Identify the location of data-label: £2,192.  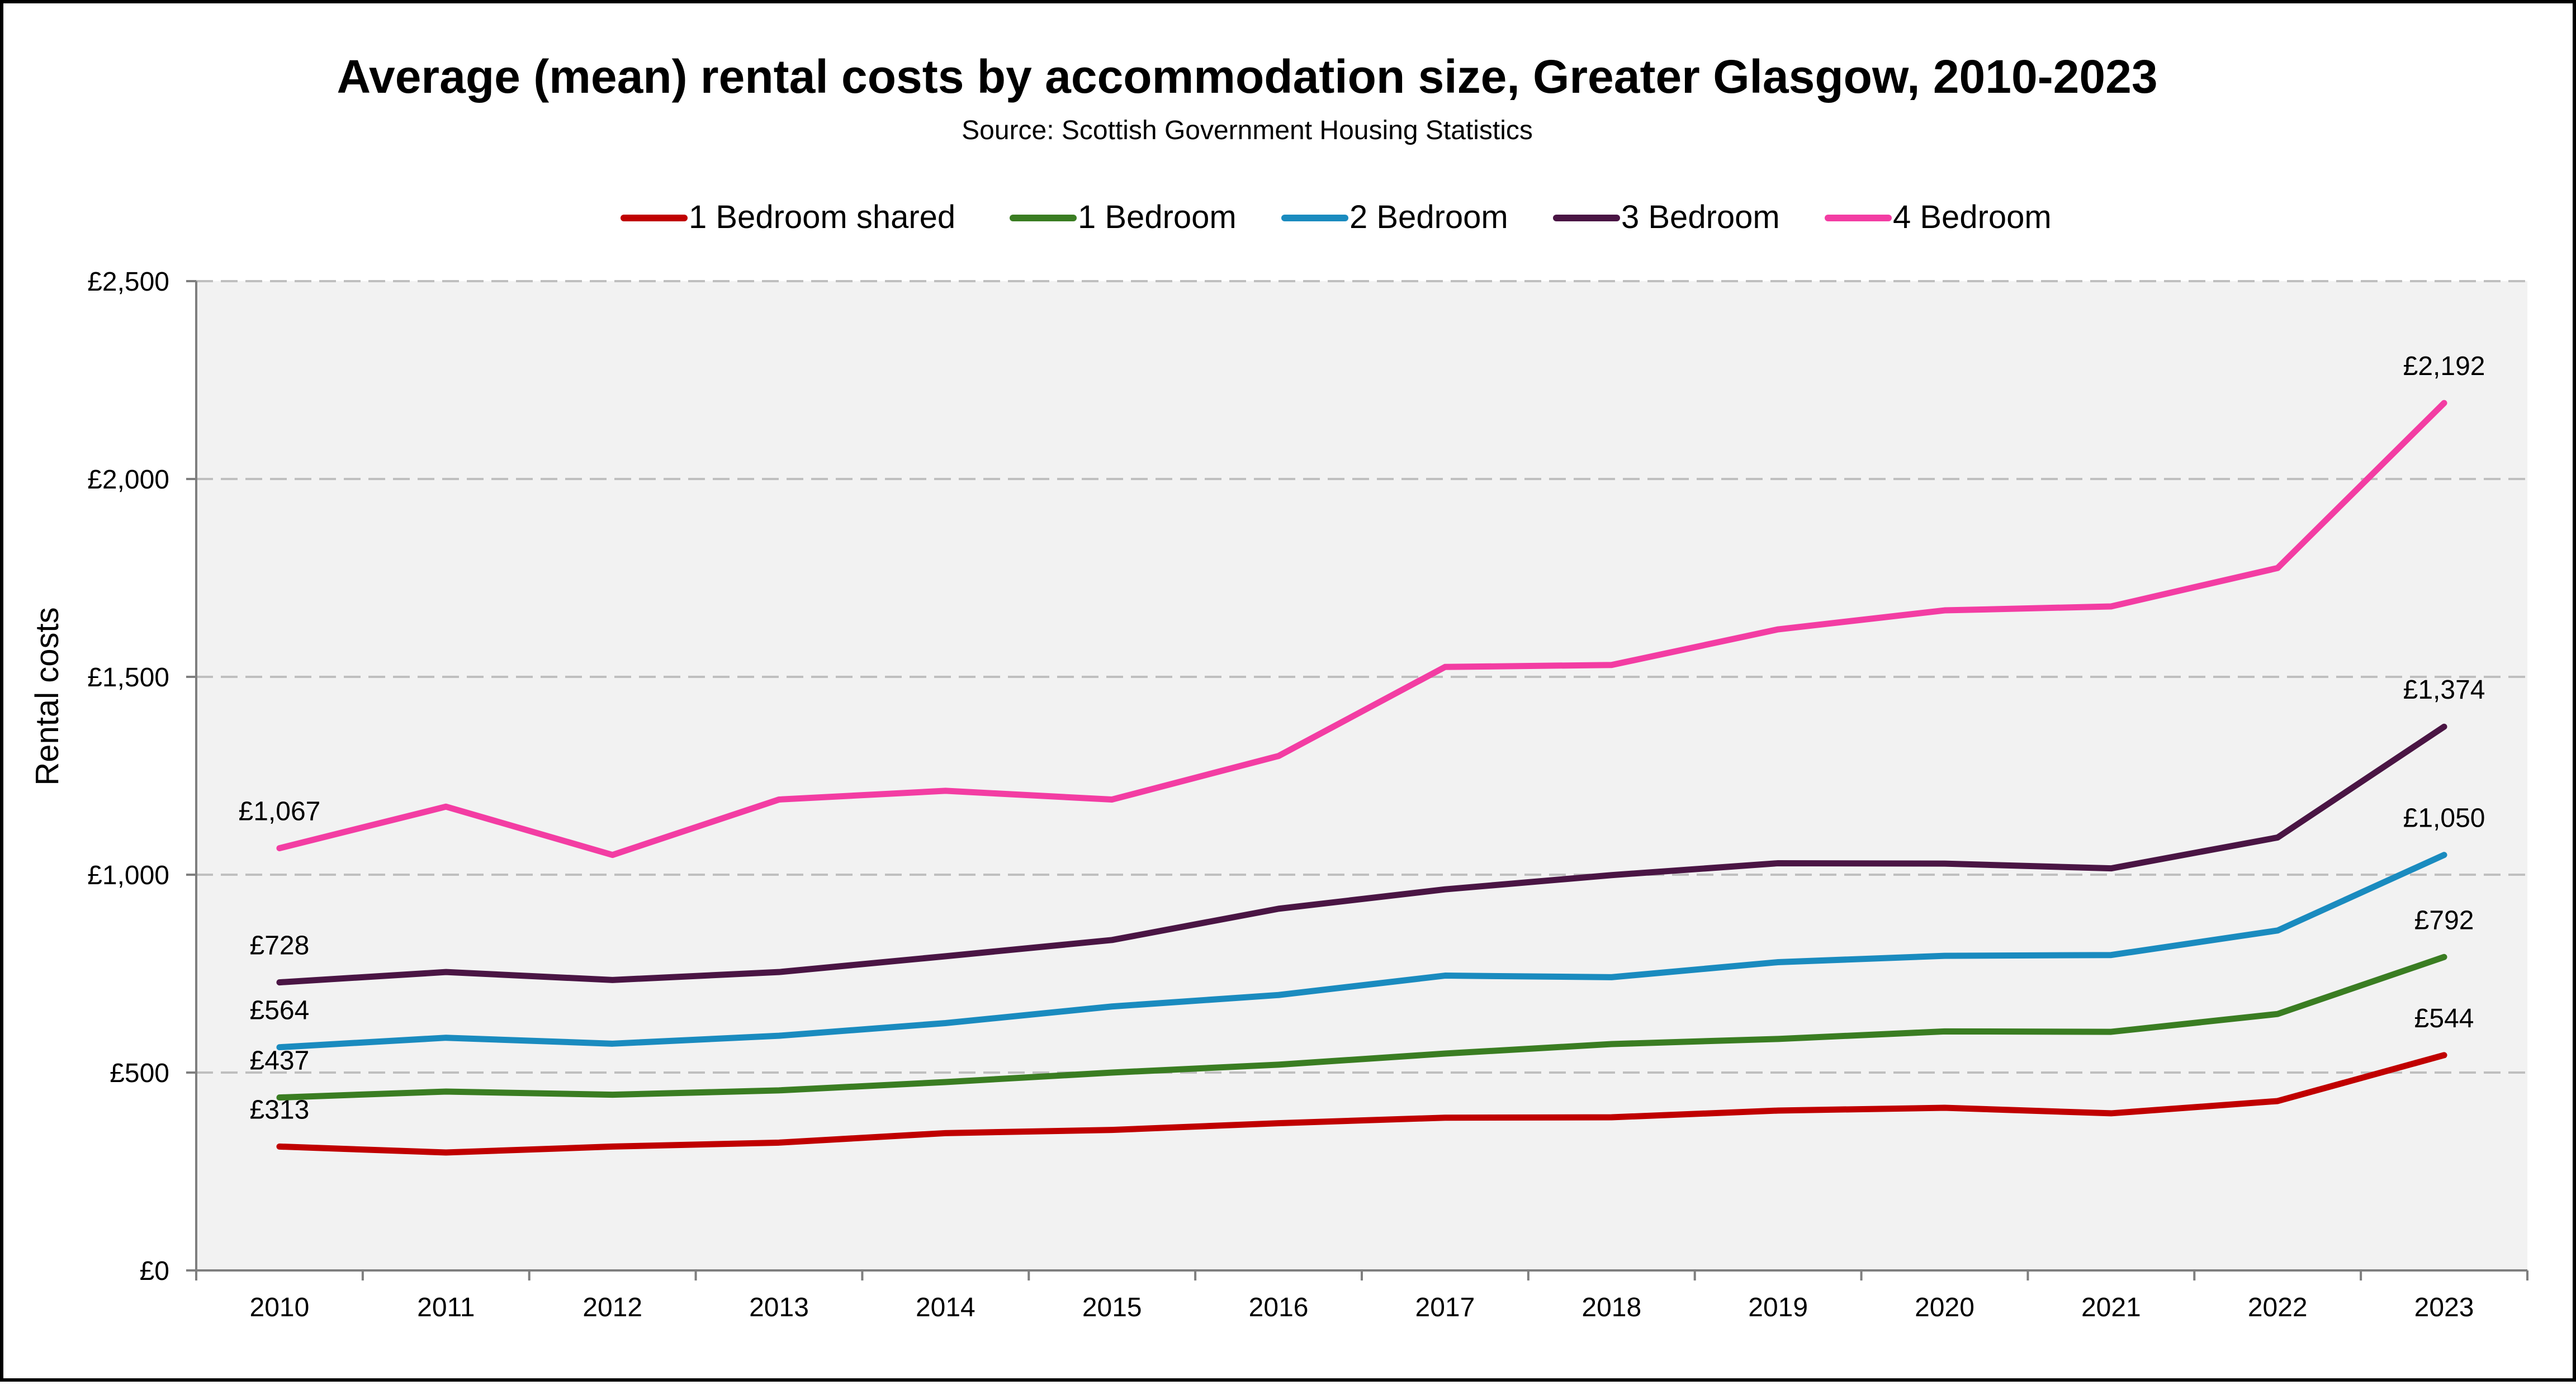
(2444, 366).